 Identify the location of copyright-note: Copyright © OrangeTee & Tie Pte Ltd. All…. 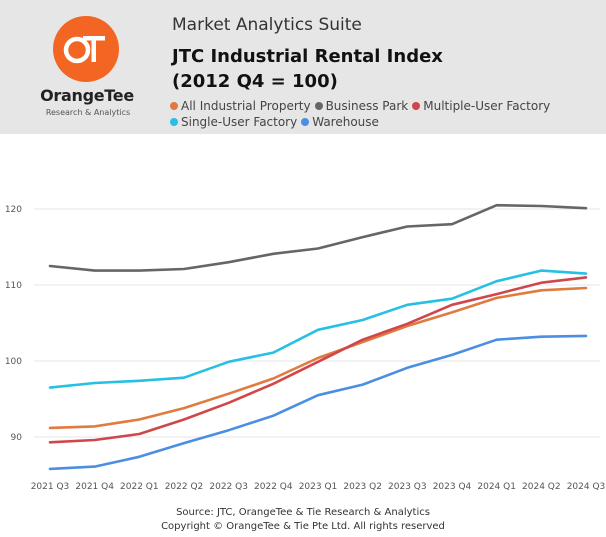
(303, 526).